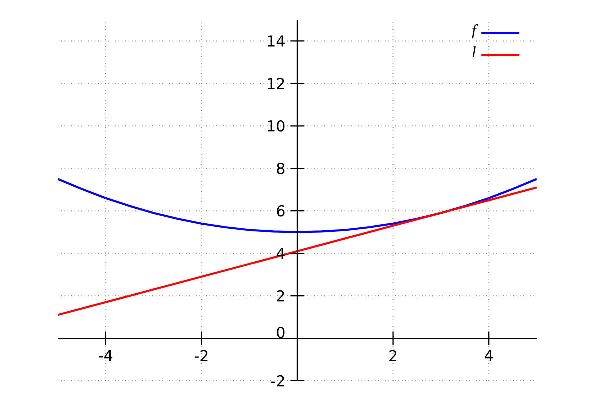 This screenshot has height=400, width=600. Describe the element at coordinates (201, 356) in the screenshot. I see `x-tick-label: -2` at that location.